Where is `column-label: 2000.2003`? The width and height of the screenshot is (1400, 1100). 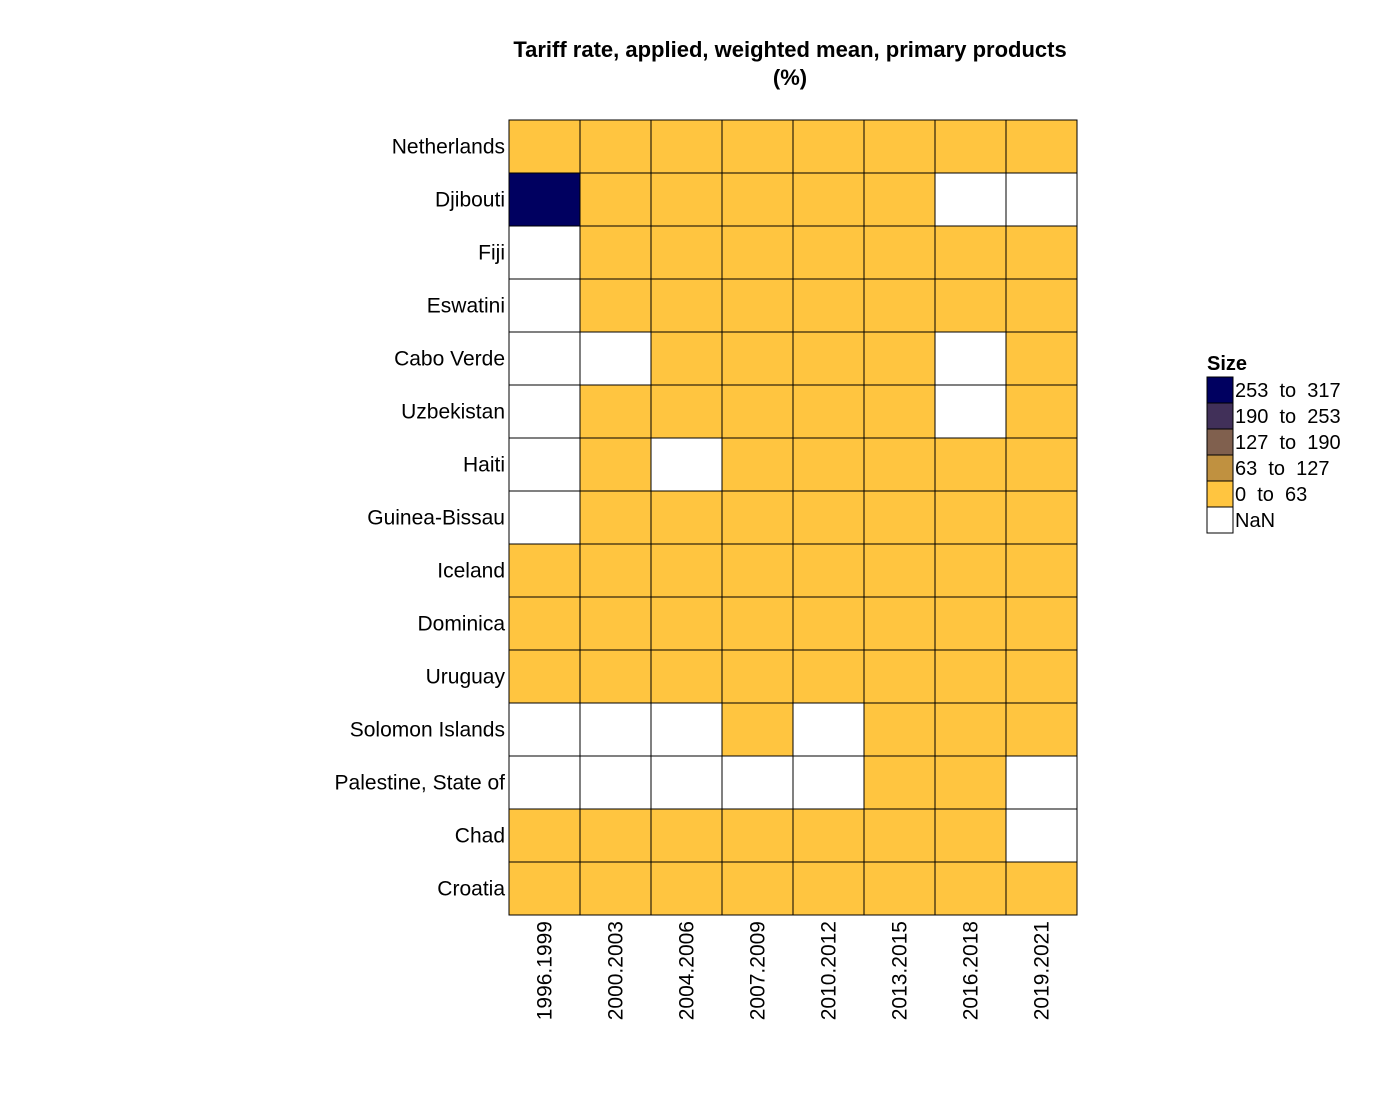 column-label: 2000.2003 is located at coordinates (616, 970).